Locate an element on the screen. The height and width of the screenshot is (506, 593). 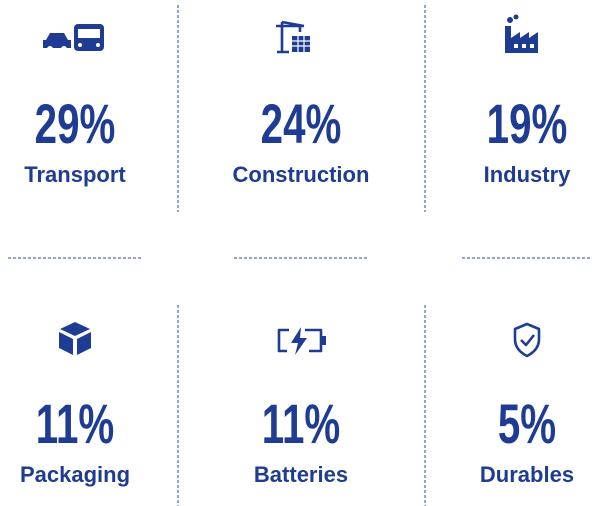
car is located at coordinates (57, 40).